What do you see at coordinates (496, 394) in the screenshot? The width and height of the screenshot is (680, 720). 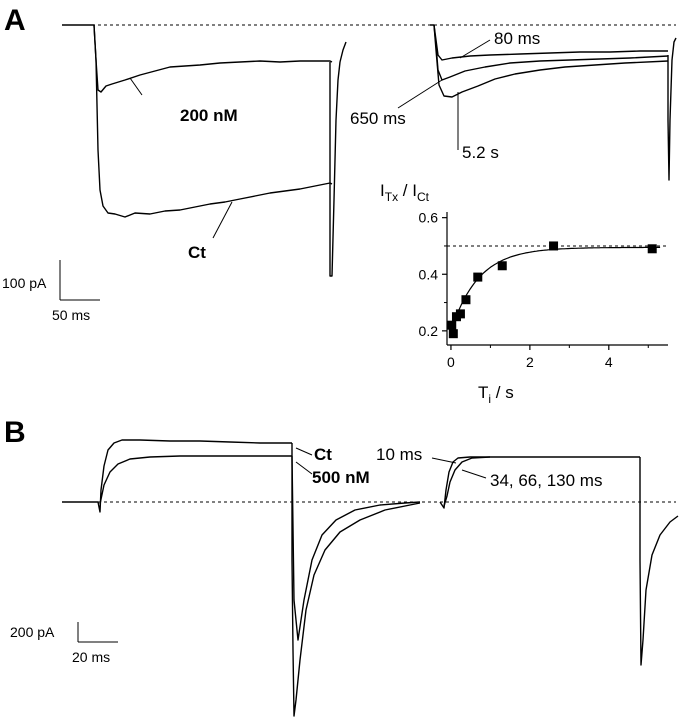 I see `inset-xlabel: Ti / s` at bounding box center [496, 394].